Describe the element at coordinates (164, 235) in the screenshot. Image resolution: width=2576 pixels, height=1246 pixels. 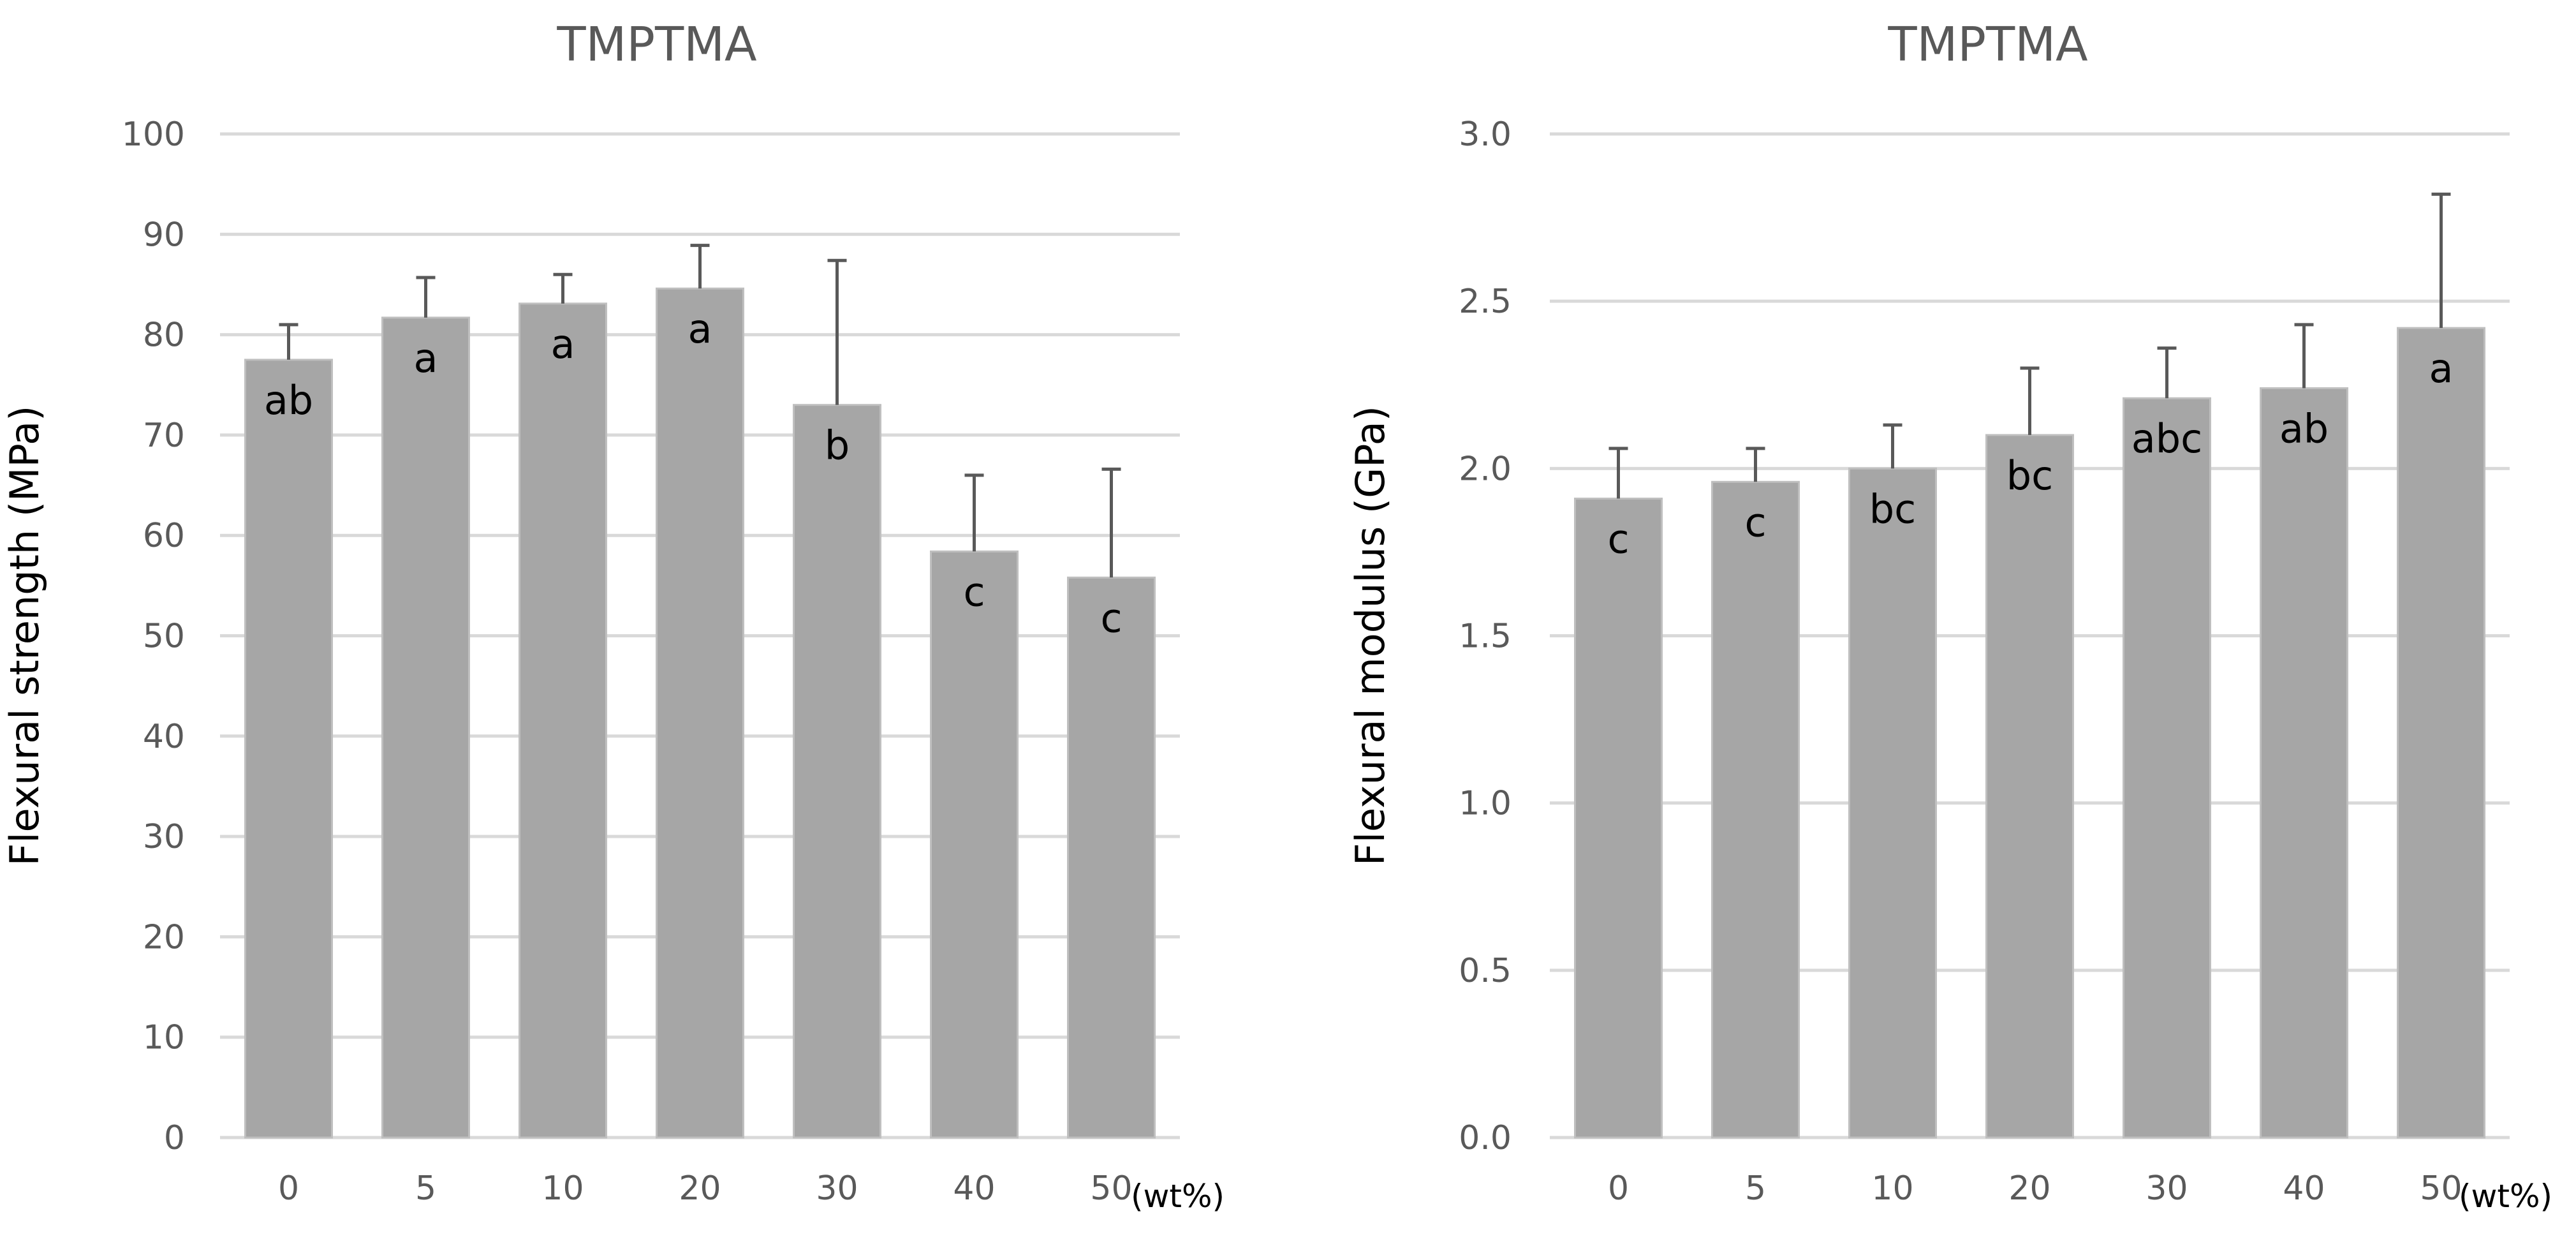
I see `strength-y-tick-label: 90` at that location.